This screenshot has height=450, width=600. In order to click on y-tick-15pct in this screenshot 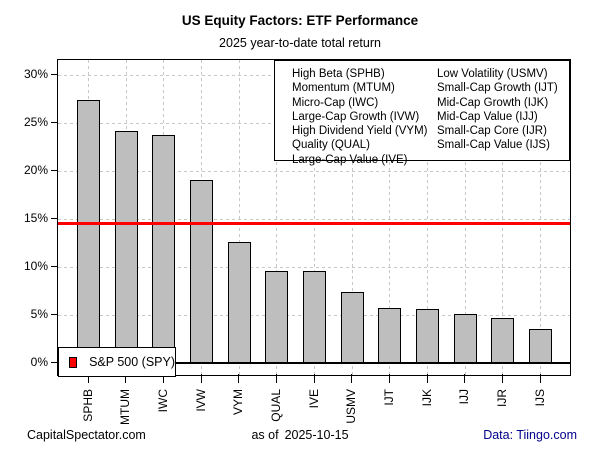, I will do `click(54, 219)`.